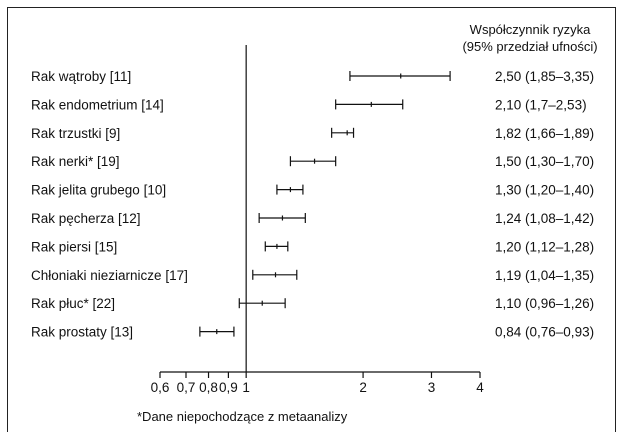 The height and width of the screenshot is (432, 617). What do you see at coordinates (363, 387) in the screenshot?
I see `x-tick-label: 2` at bounding box center [363, 387].